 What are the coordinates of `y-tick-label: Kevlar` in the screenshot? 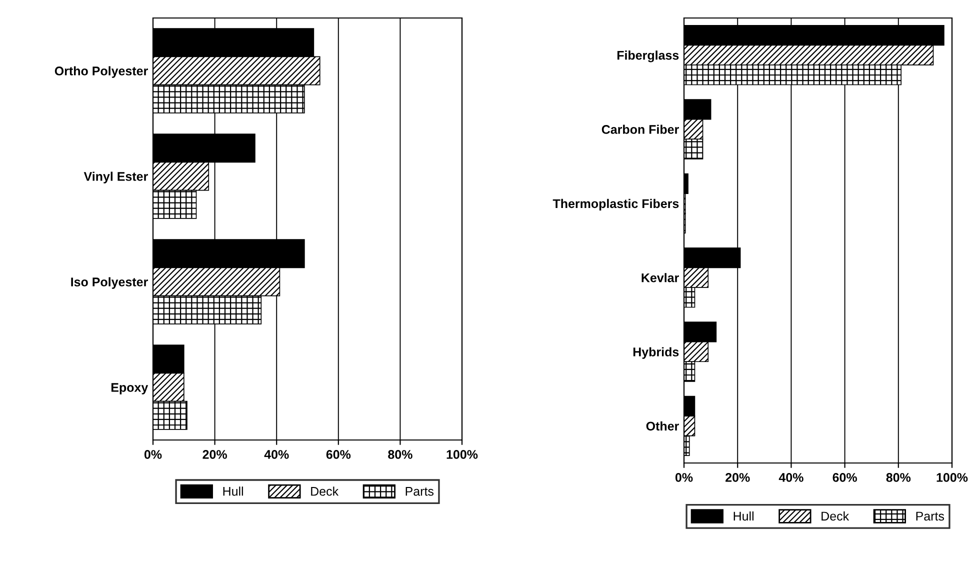 It's located at (660, 277).